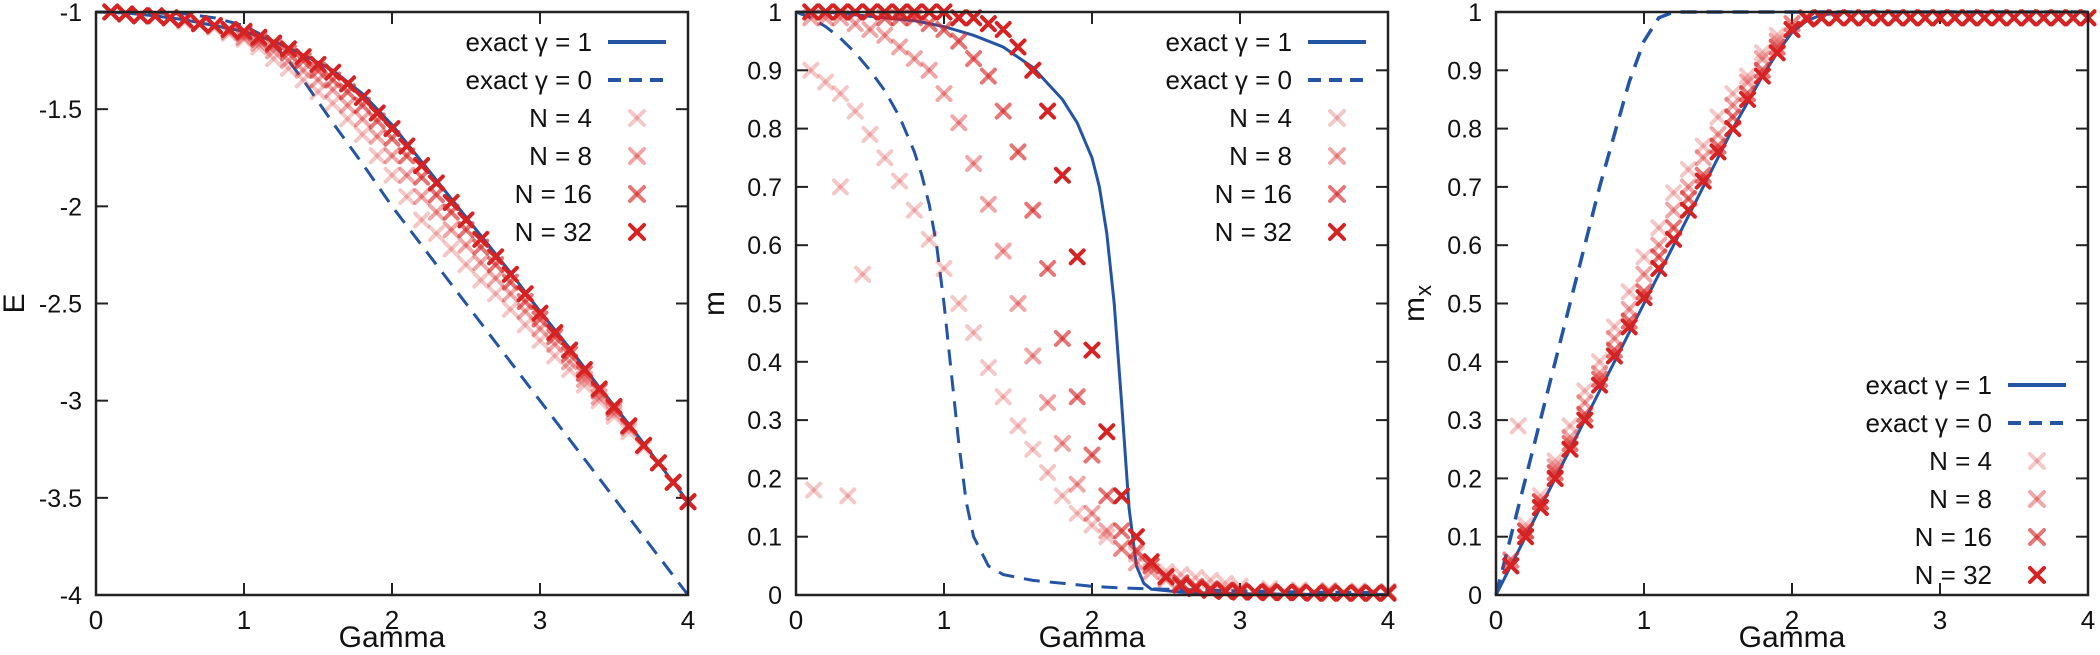 This screenshot has height=655, width=2100. What do you see at coordinates (1418, 303) in the screenshot?
I see `y-axis-label: mx` at bounding box center [1418, 303].